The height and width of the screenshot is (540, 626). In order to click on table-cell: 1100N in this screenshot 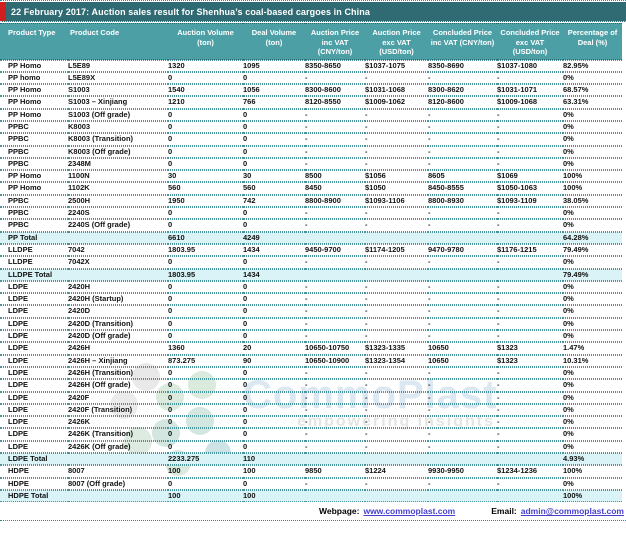, I will do `click(118, 176)`.